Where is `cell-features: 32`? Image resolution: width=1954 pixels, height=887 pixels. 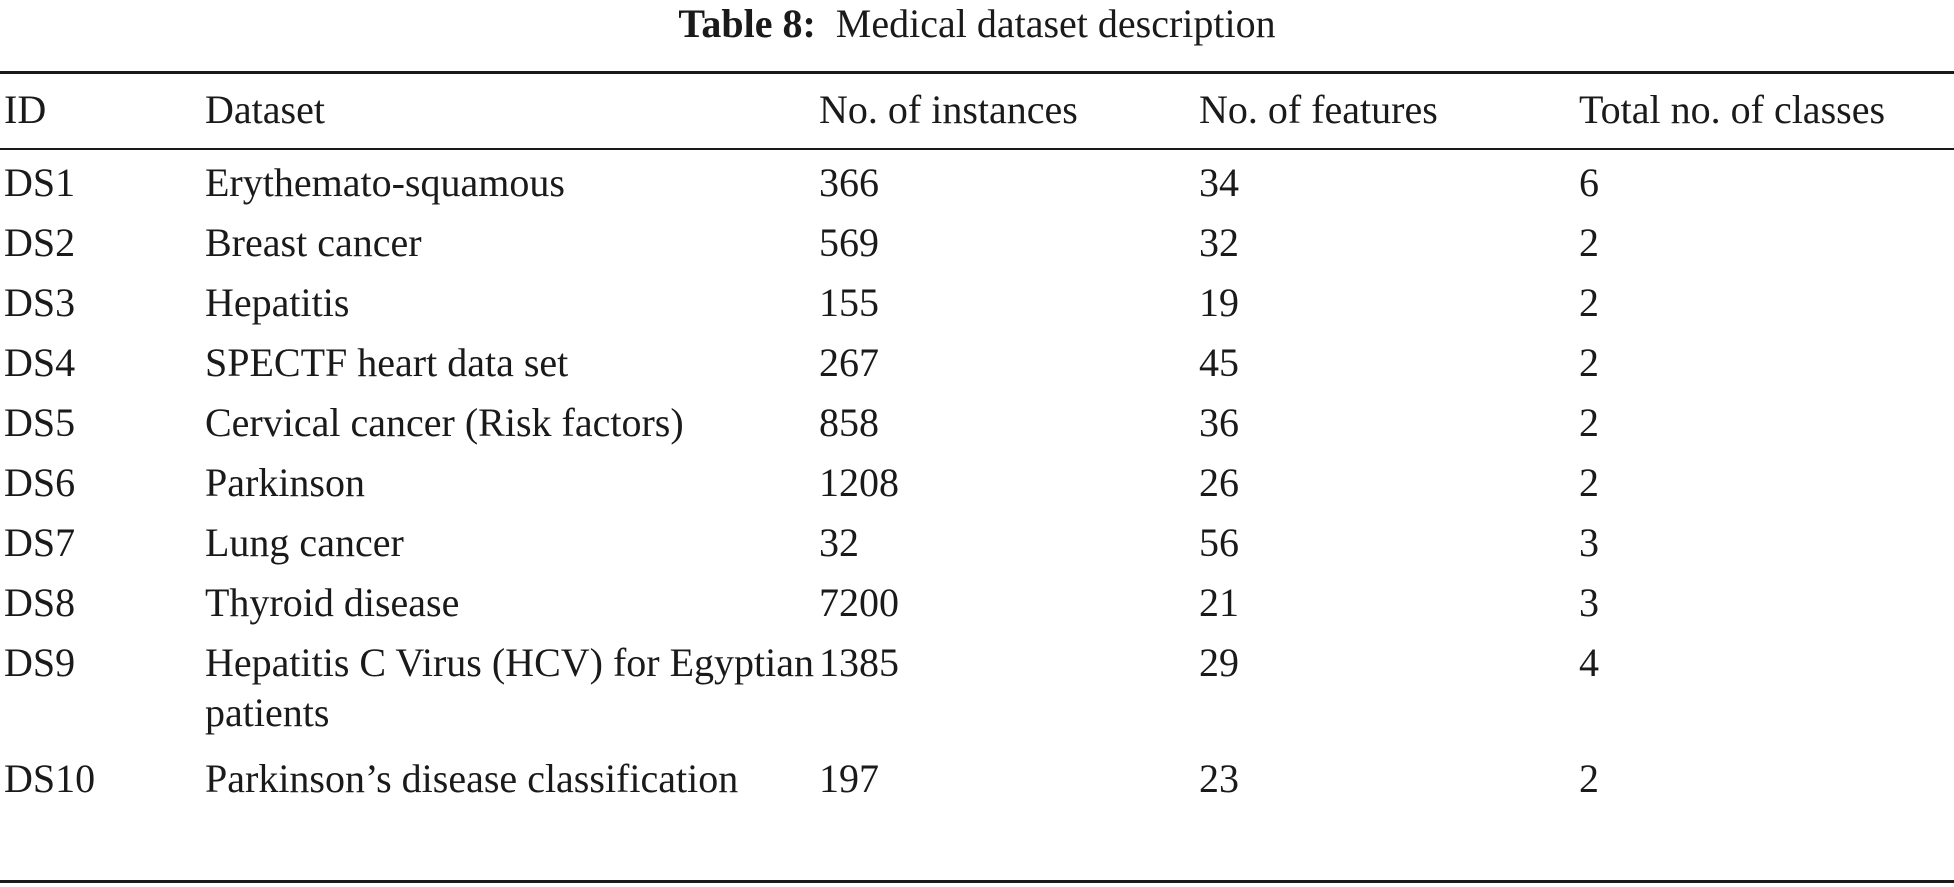 cell-features: 32 is located at coordinates (1219, 242).